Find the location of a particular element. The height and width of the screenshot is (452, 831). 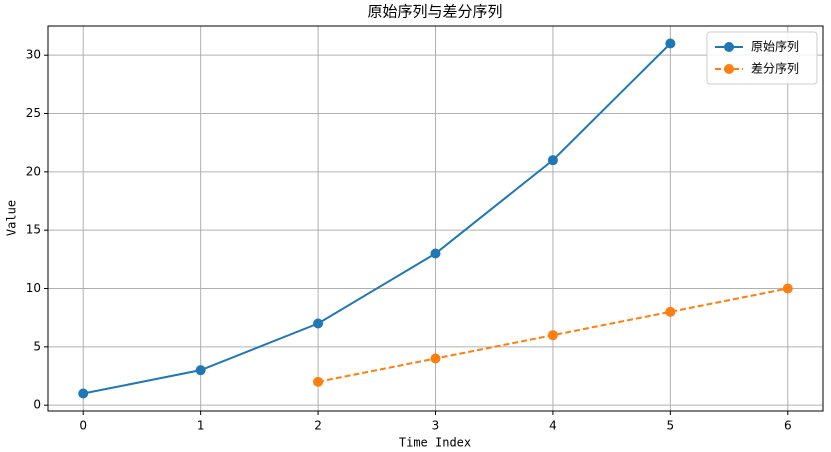

x-tick-label: 0 is located at coordinates (83, 426).